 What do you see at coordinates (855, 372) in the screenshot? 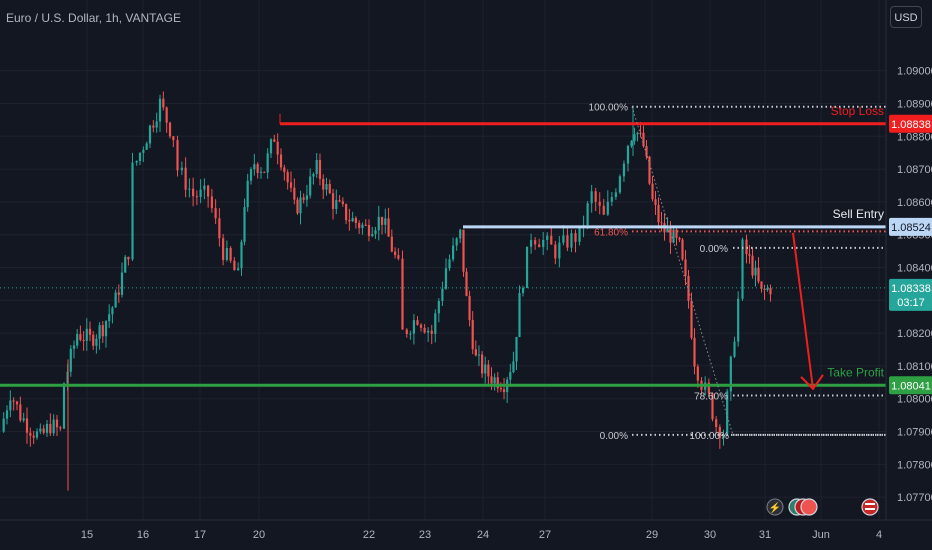
I see `take-profit-label: Take Profit` at bounding box center [855, 372].